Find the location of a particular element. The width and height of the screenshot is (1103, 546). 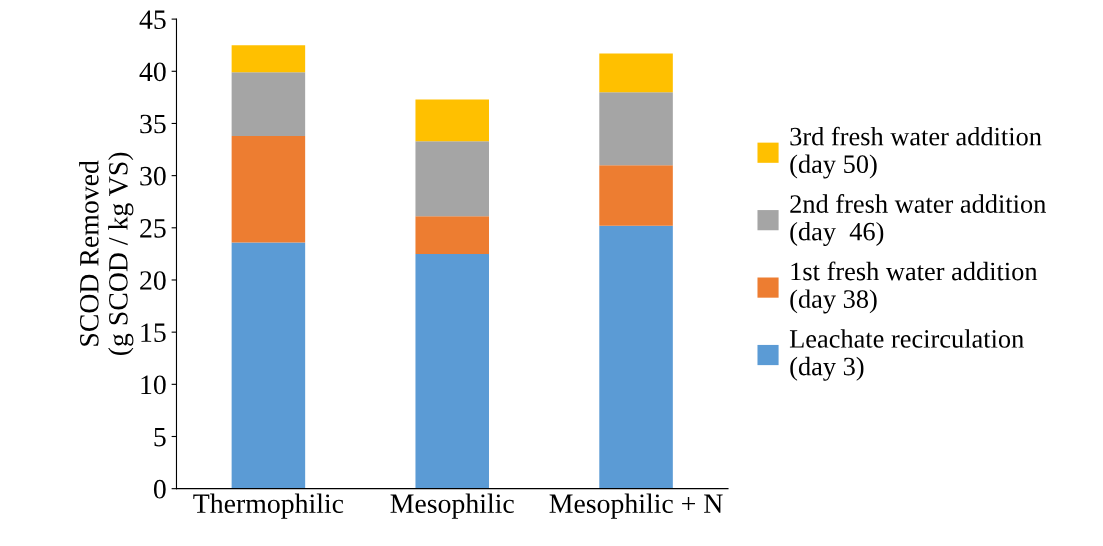

legend-label: Leachate recirculation (day 3) is located at coordinates (906, 355).